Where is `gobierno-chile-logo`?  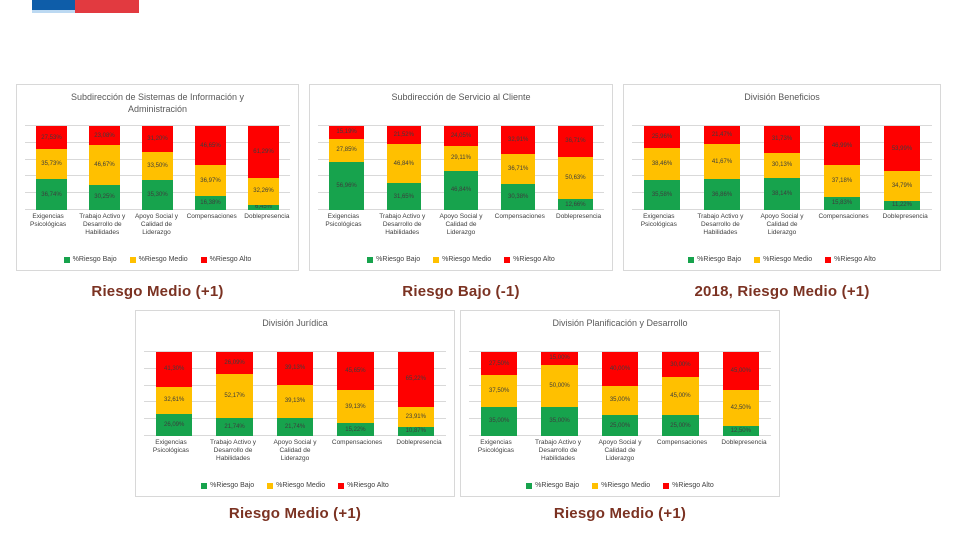
gobierno-chile-logo is located at coordinates (85, 6).